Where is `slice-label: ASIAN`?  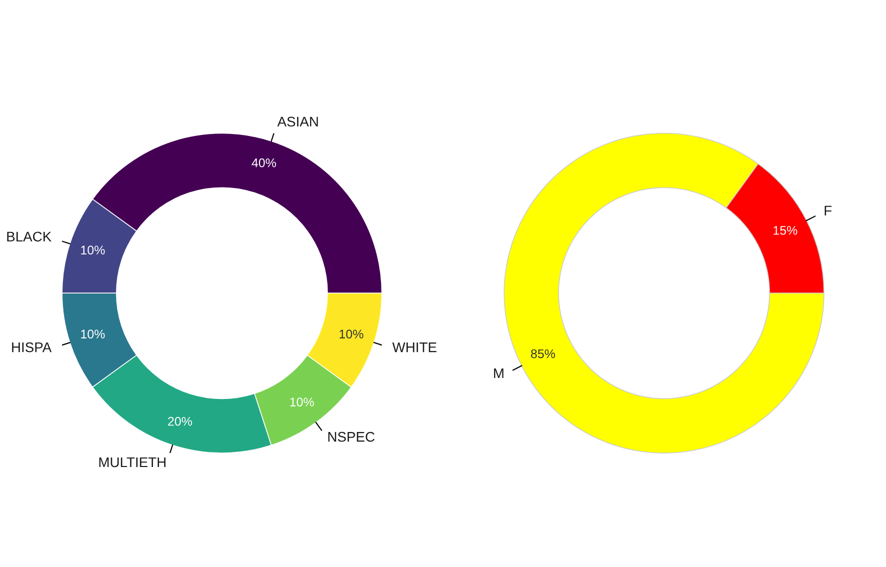 slice-label: ASIAN is located at coordinates (297, 121).